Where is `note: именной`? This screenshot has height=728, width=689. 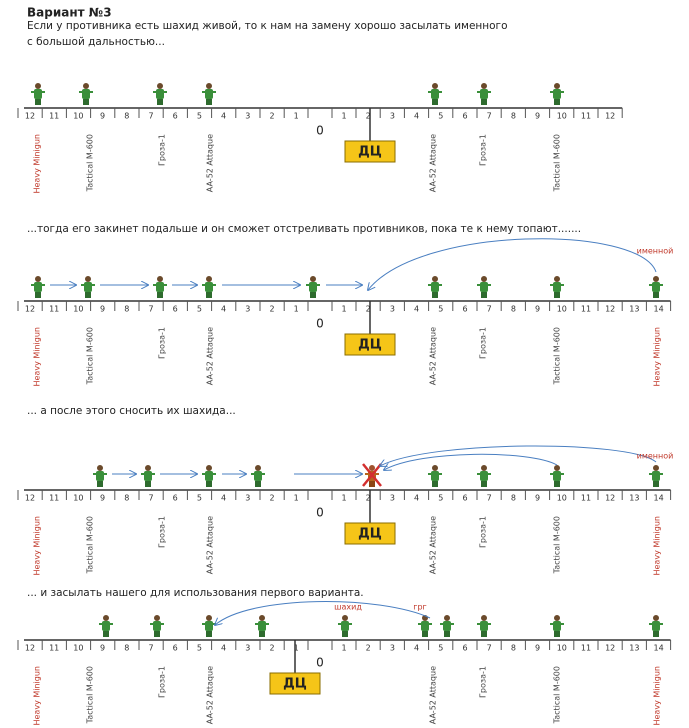
note: именной is located at coordinates (655, 456).